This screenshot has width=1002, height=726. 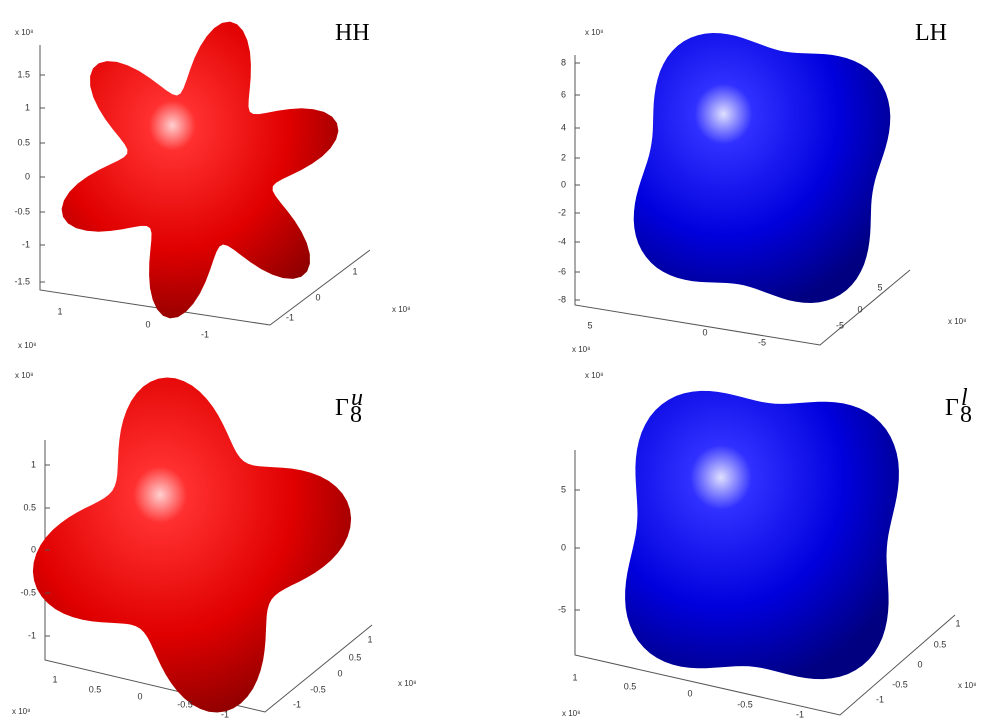 What do you see at coordinates (563, 127) in the screenshot?
I see `z-tick-label: 4` at bounding box center [563, 127].